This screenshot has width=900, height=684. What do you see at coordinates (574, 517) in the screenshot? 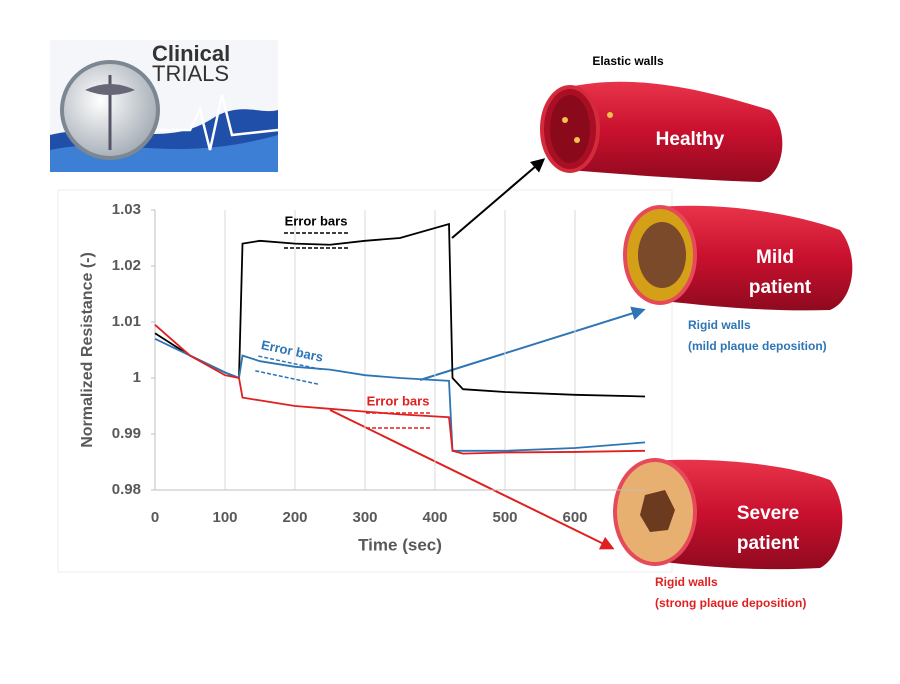
I see `x-tick-label: 600` at bounding box center [574, 517].